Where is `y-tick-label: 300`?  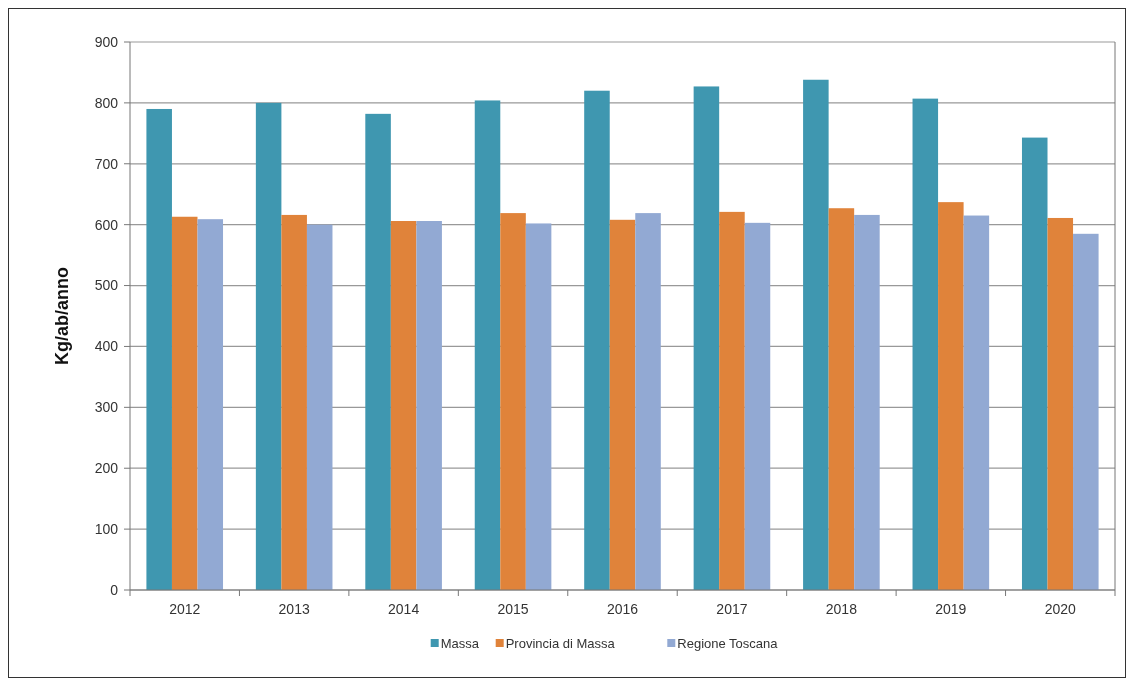 y-tick-label: 300 is located at coordinates (106, 407).